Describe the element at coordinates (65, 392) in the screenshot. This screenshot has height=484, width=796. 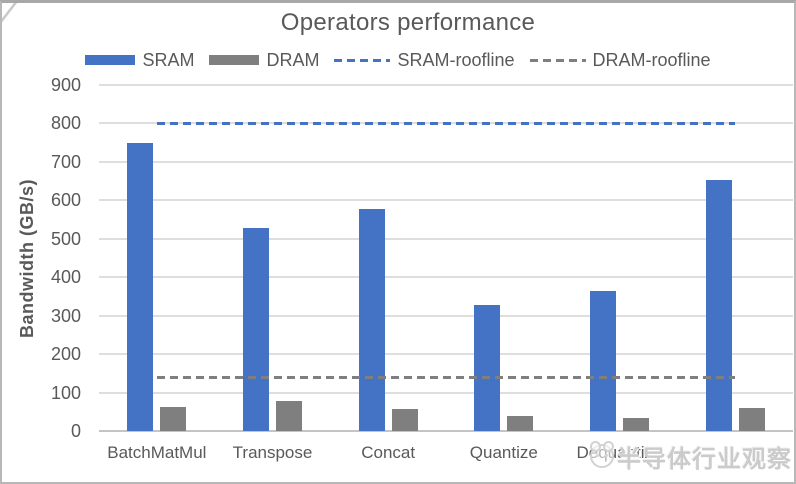
I see `y-tick-label-100: 100` at that location.